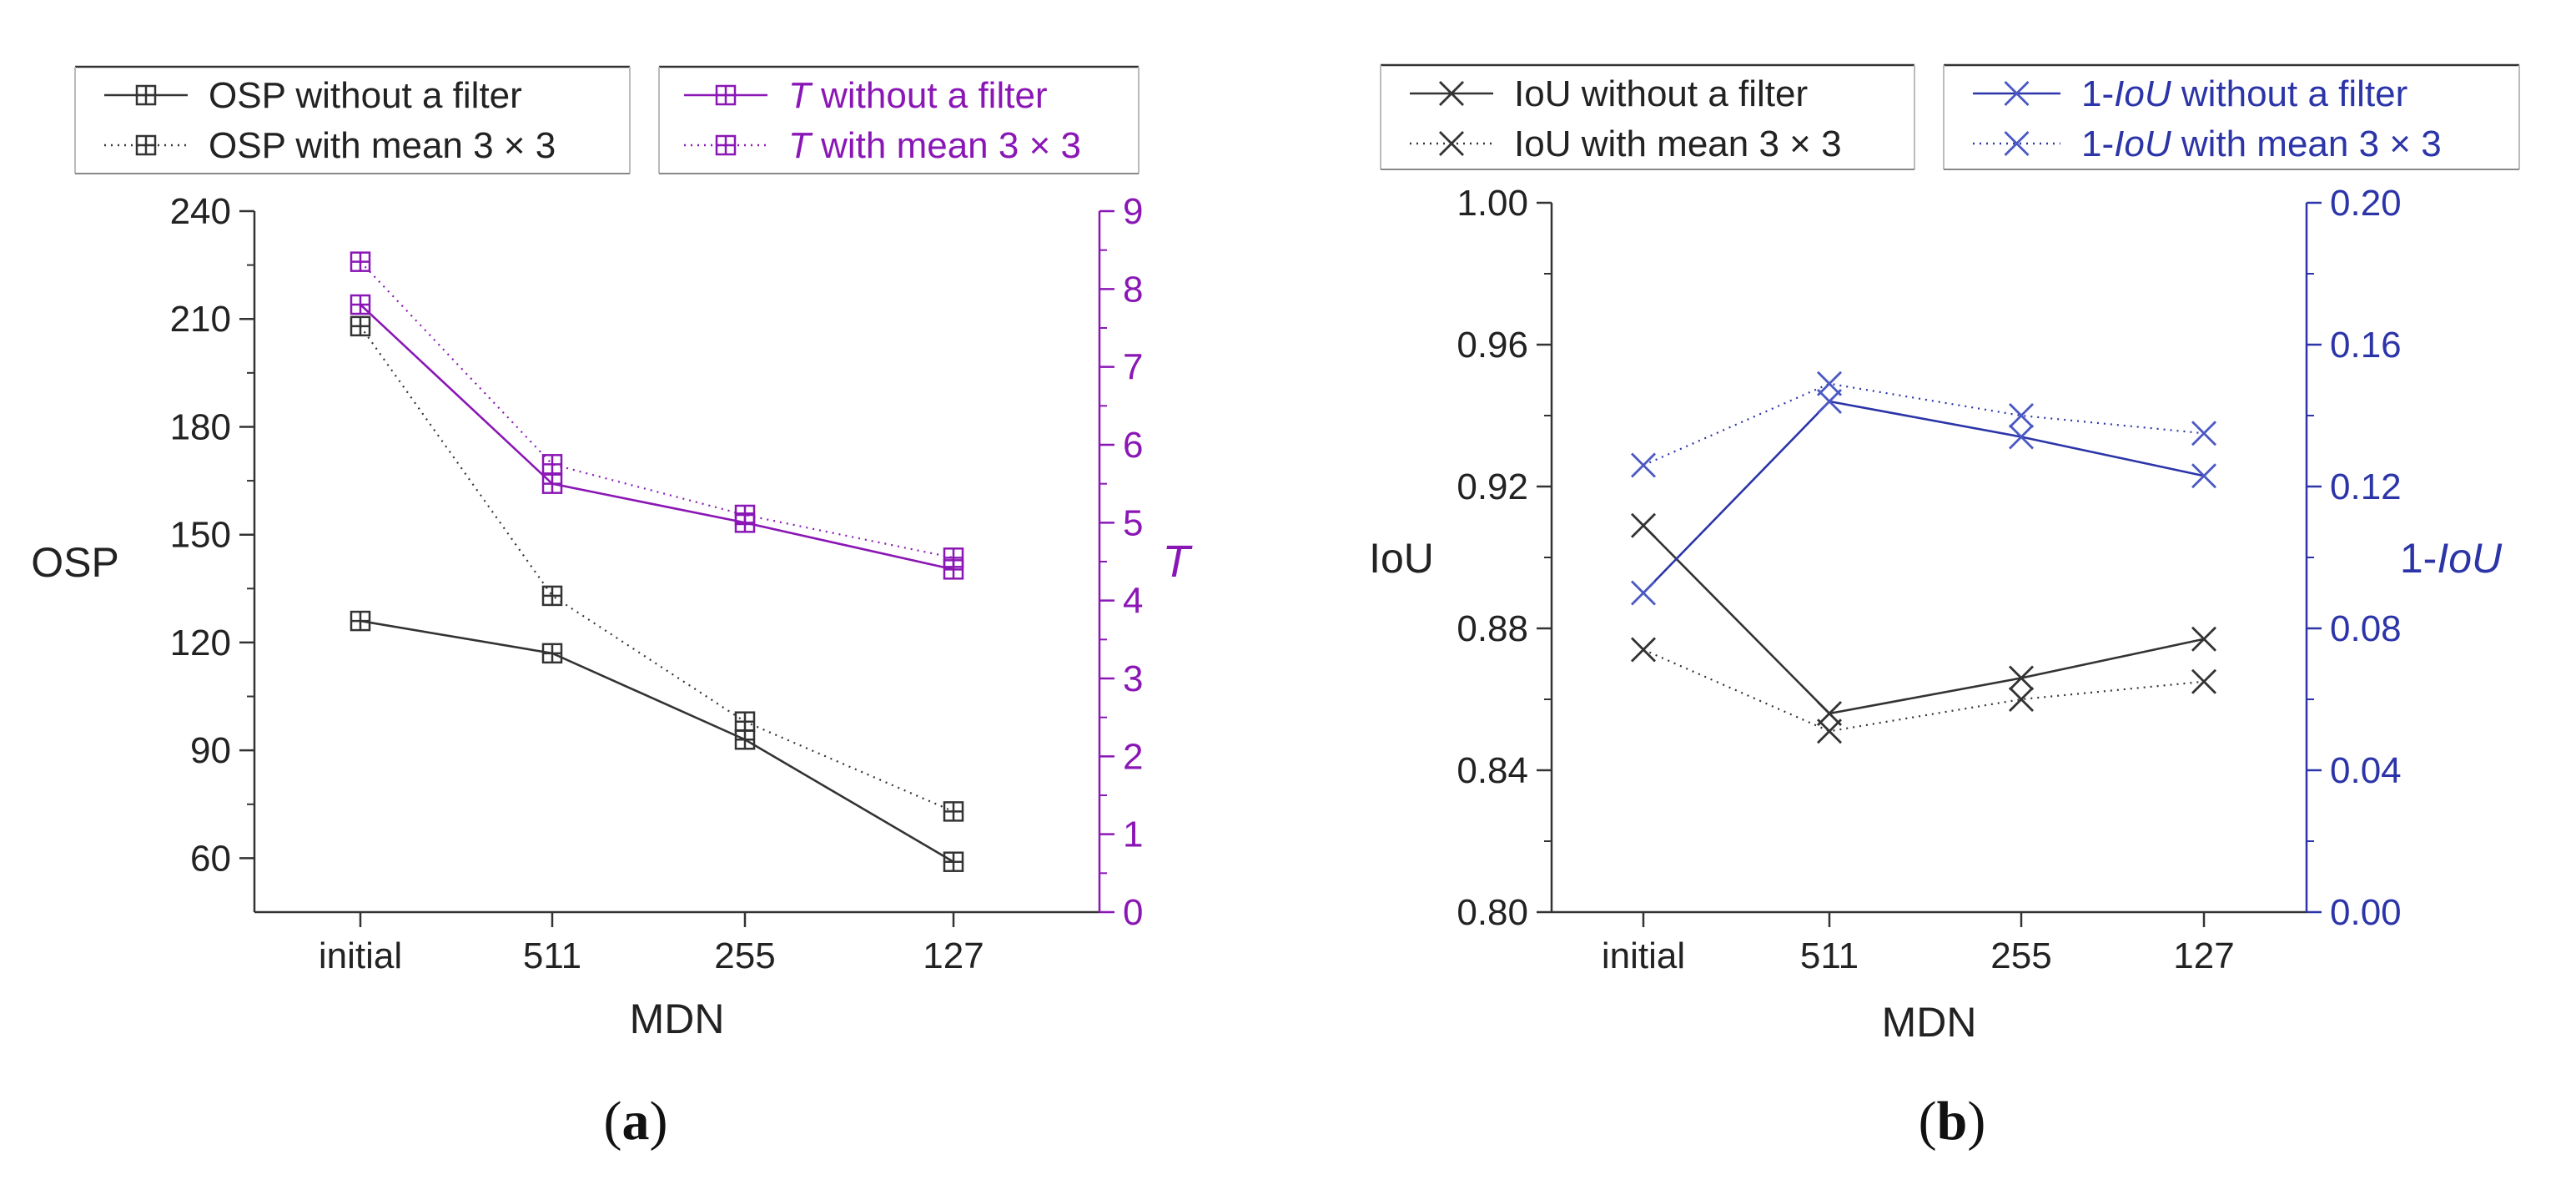 Image resolution: width=2576 pixels, height=1185 pixels. What do you see at coordinates (1492, 345) in the screenshot?
I see `y-left-tick-label: 0.96` at bounding box center [1492, 345].